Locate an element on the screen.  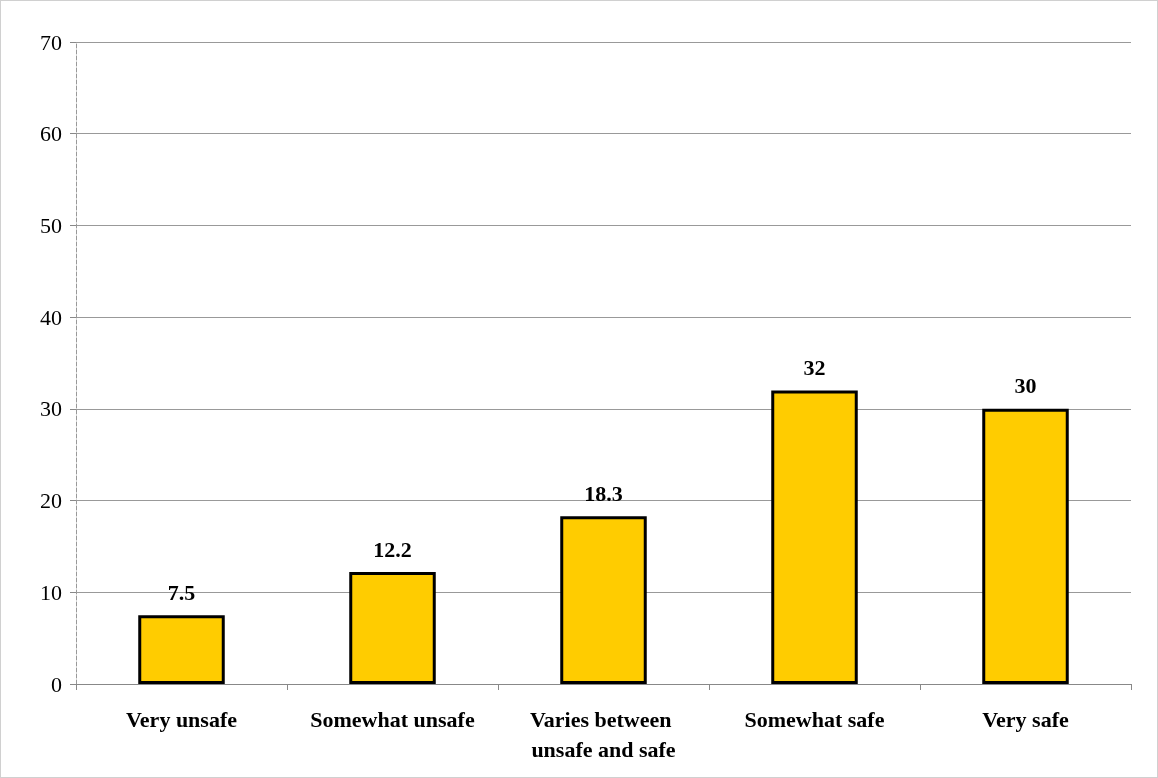
x-tick-label: Somewhat unsafe is located at coordinates (392, 719).